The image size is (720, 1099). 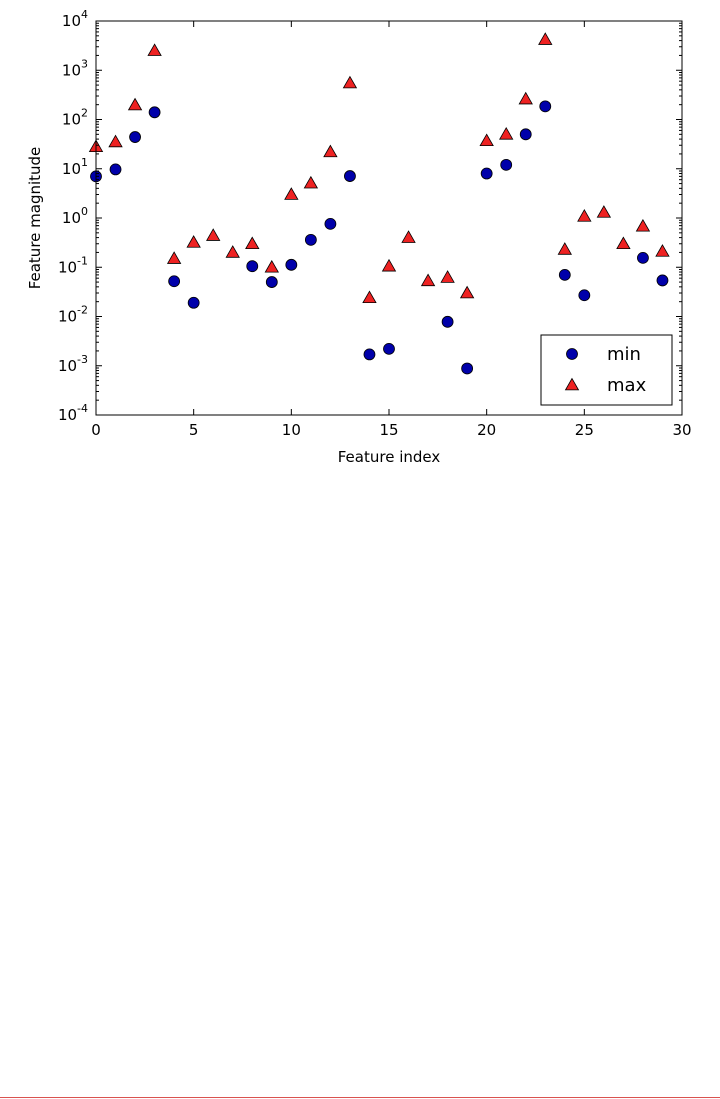 I want to click on y-tick-label: 10², so click(x=75, y=118).